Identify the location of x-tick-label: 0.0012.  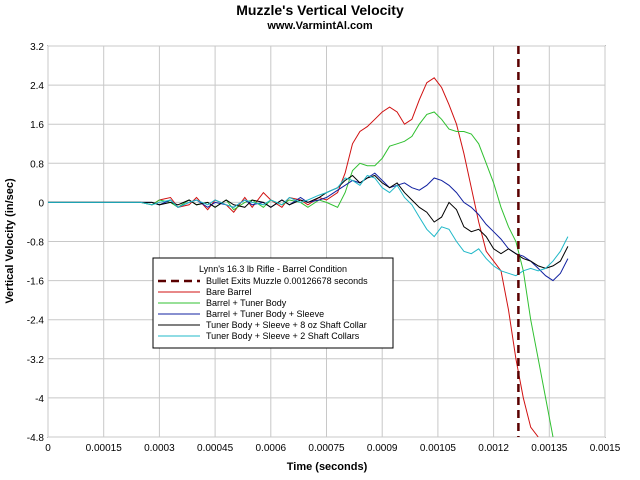
(493, 448).